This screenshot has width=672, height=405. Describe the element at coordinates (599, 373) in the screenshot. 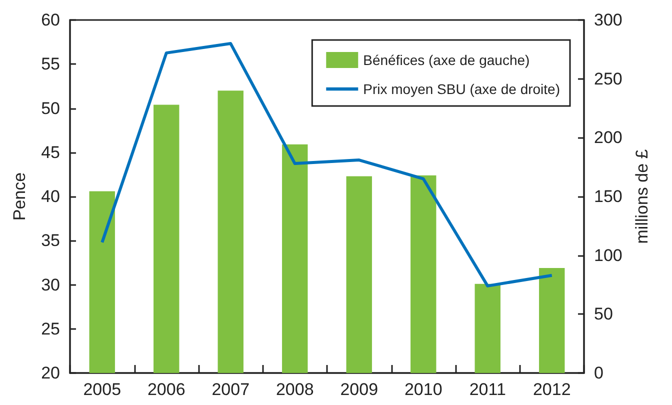

I see `y2-tick-label: 0` at that location.